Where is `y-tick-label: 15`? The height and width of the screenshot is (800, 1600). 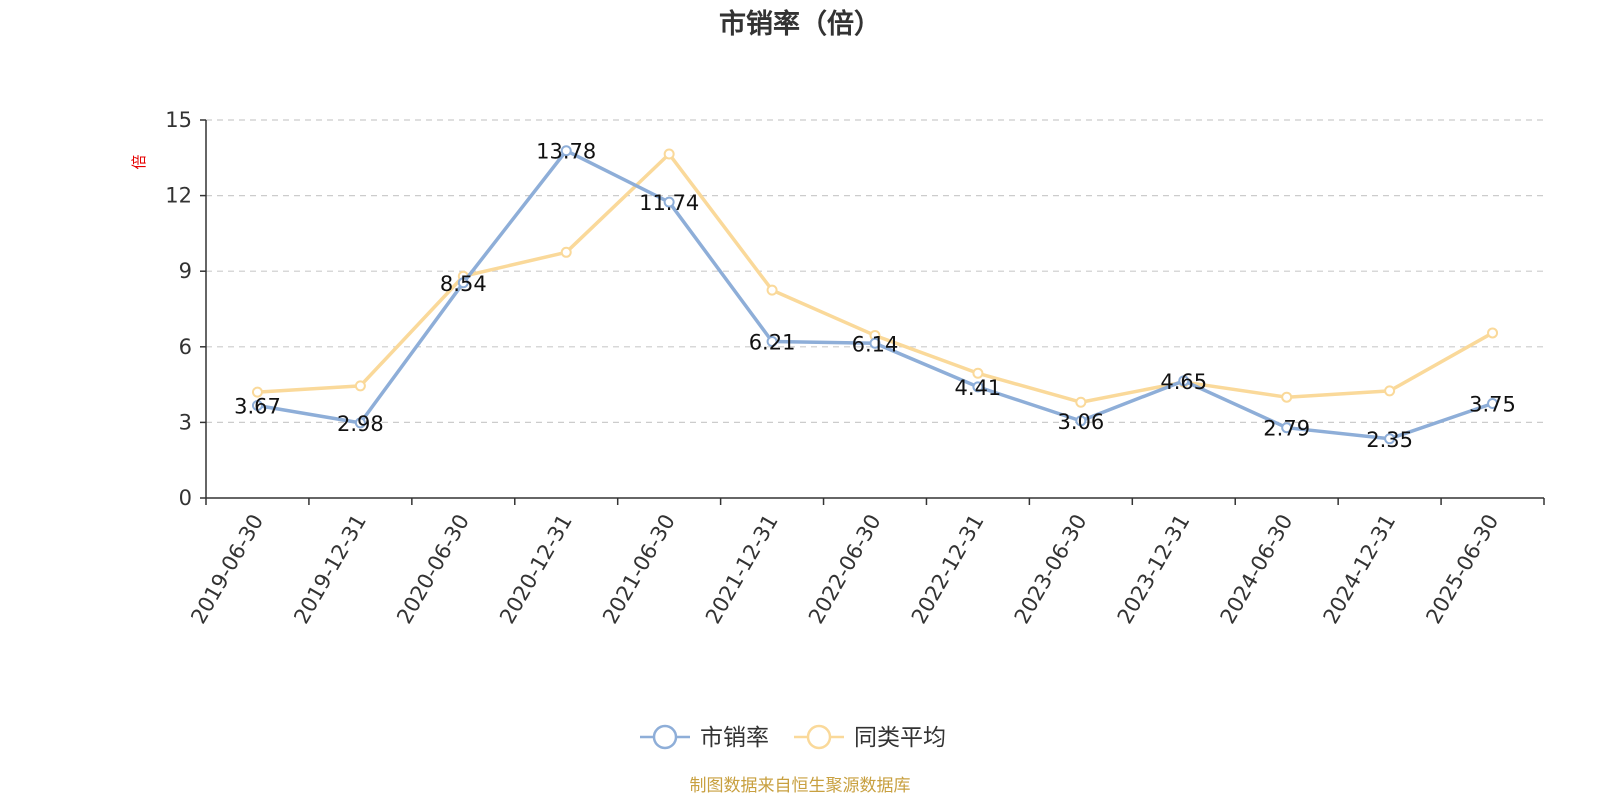
y-tick-label: 15 is located at coordinates (178, 120).